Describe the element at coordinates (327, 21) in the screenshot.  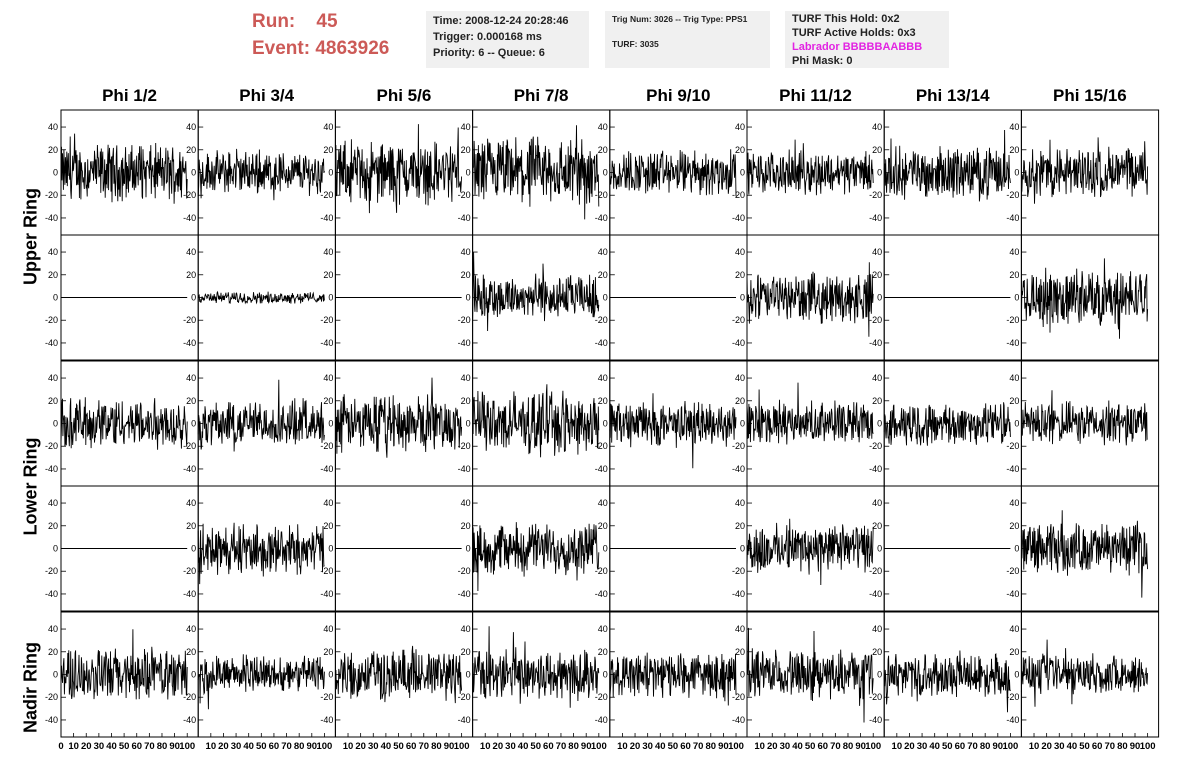
I see `run-value: 45` at that location.